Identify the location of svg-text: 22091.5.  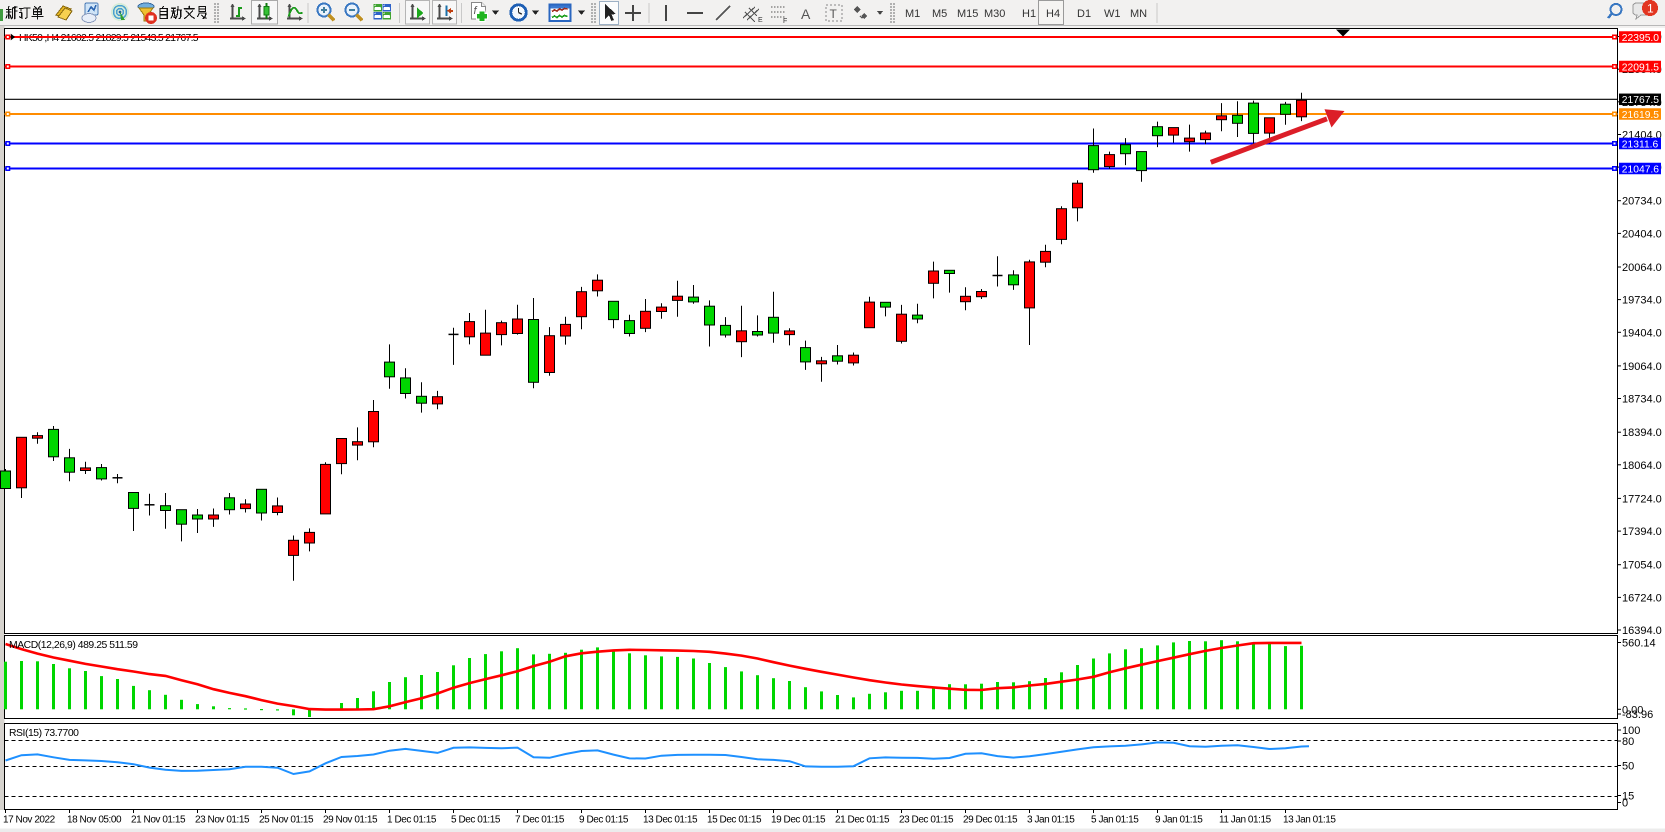
(1640, 67).